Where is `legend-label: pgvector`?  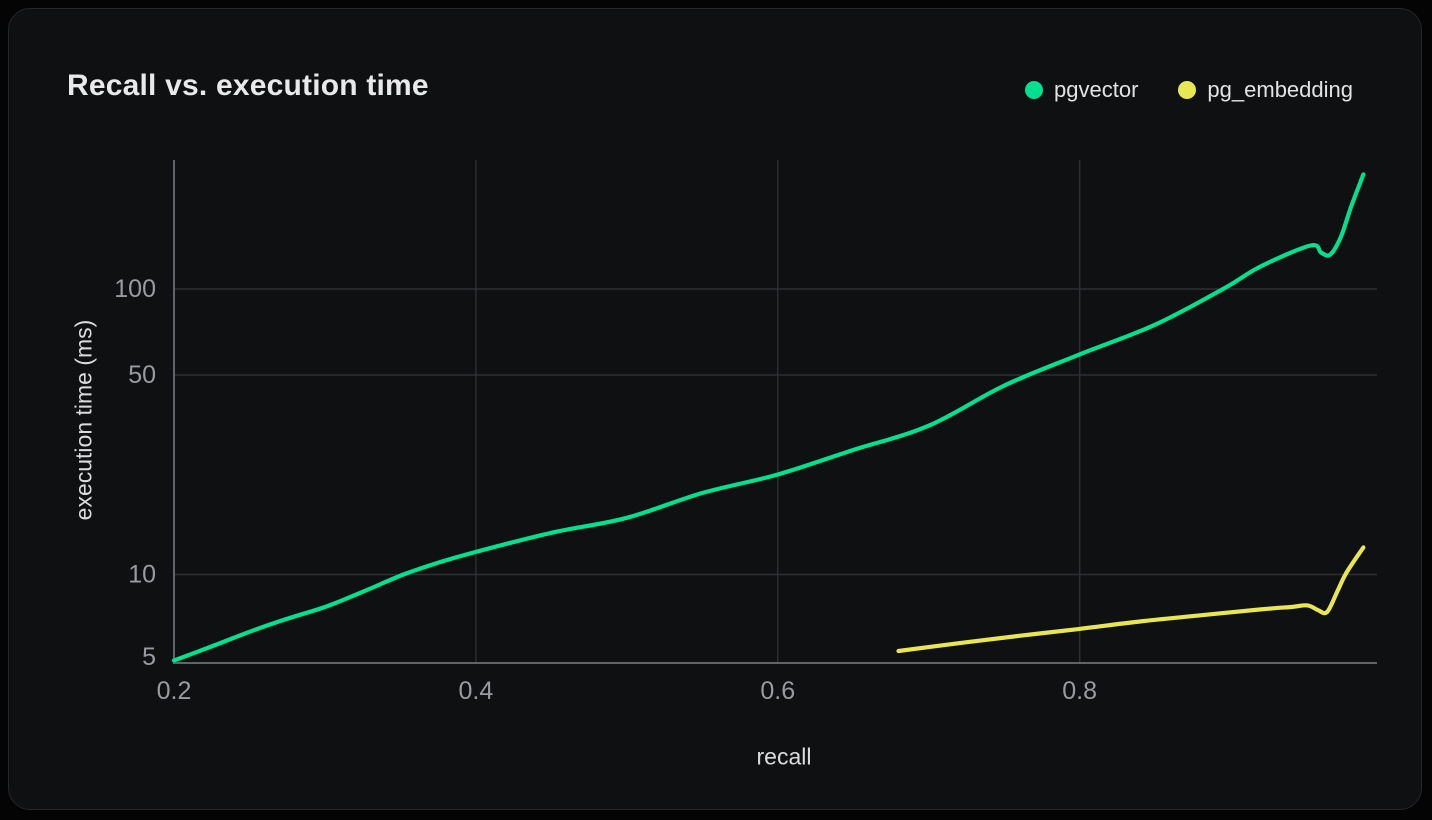 legend-label: pgvector is located at coordinates (1096, 89).